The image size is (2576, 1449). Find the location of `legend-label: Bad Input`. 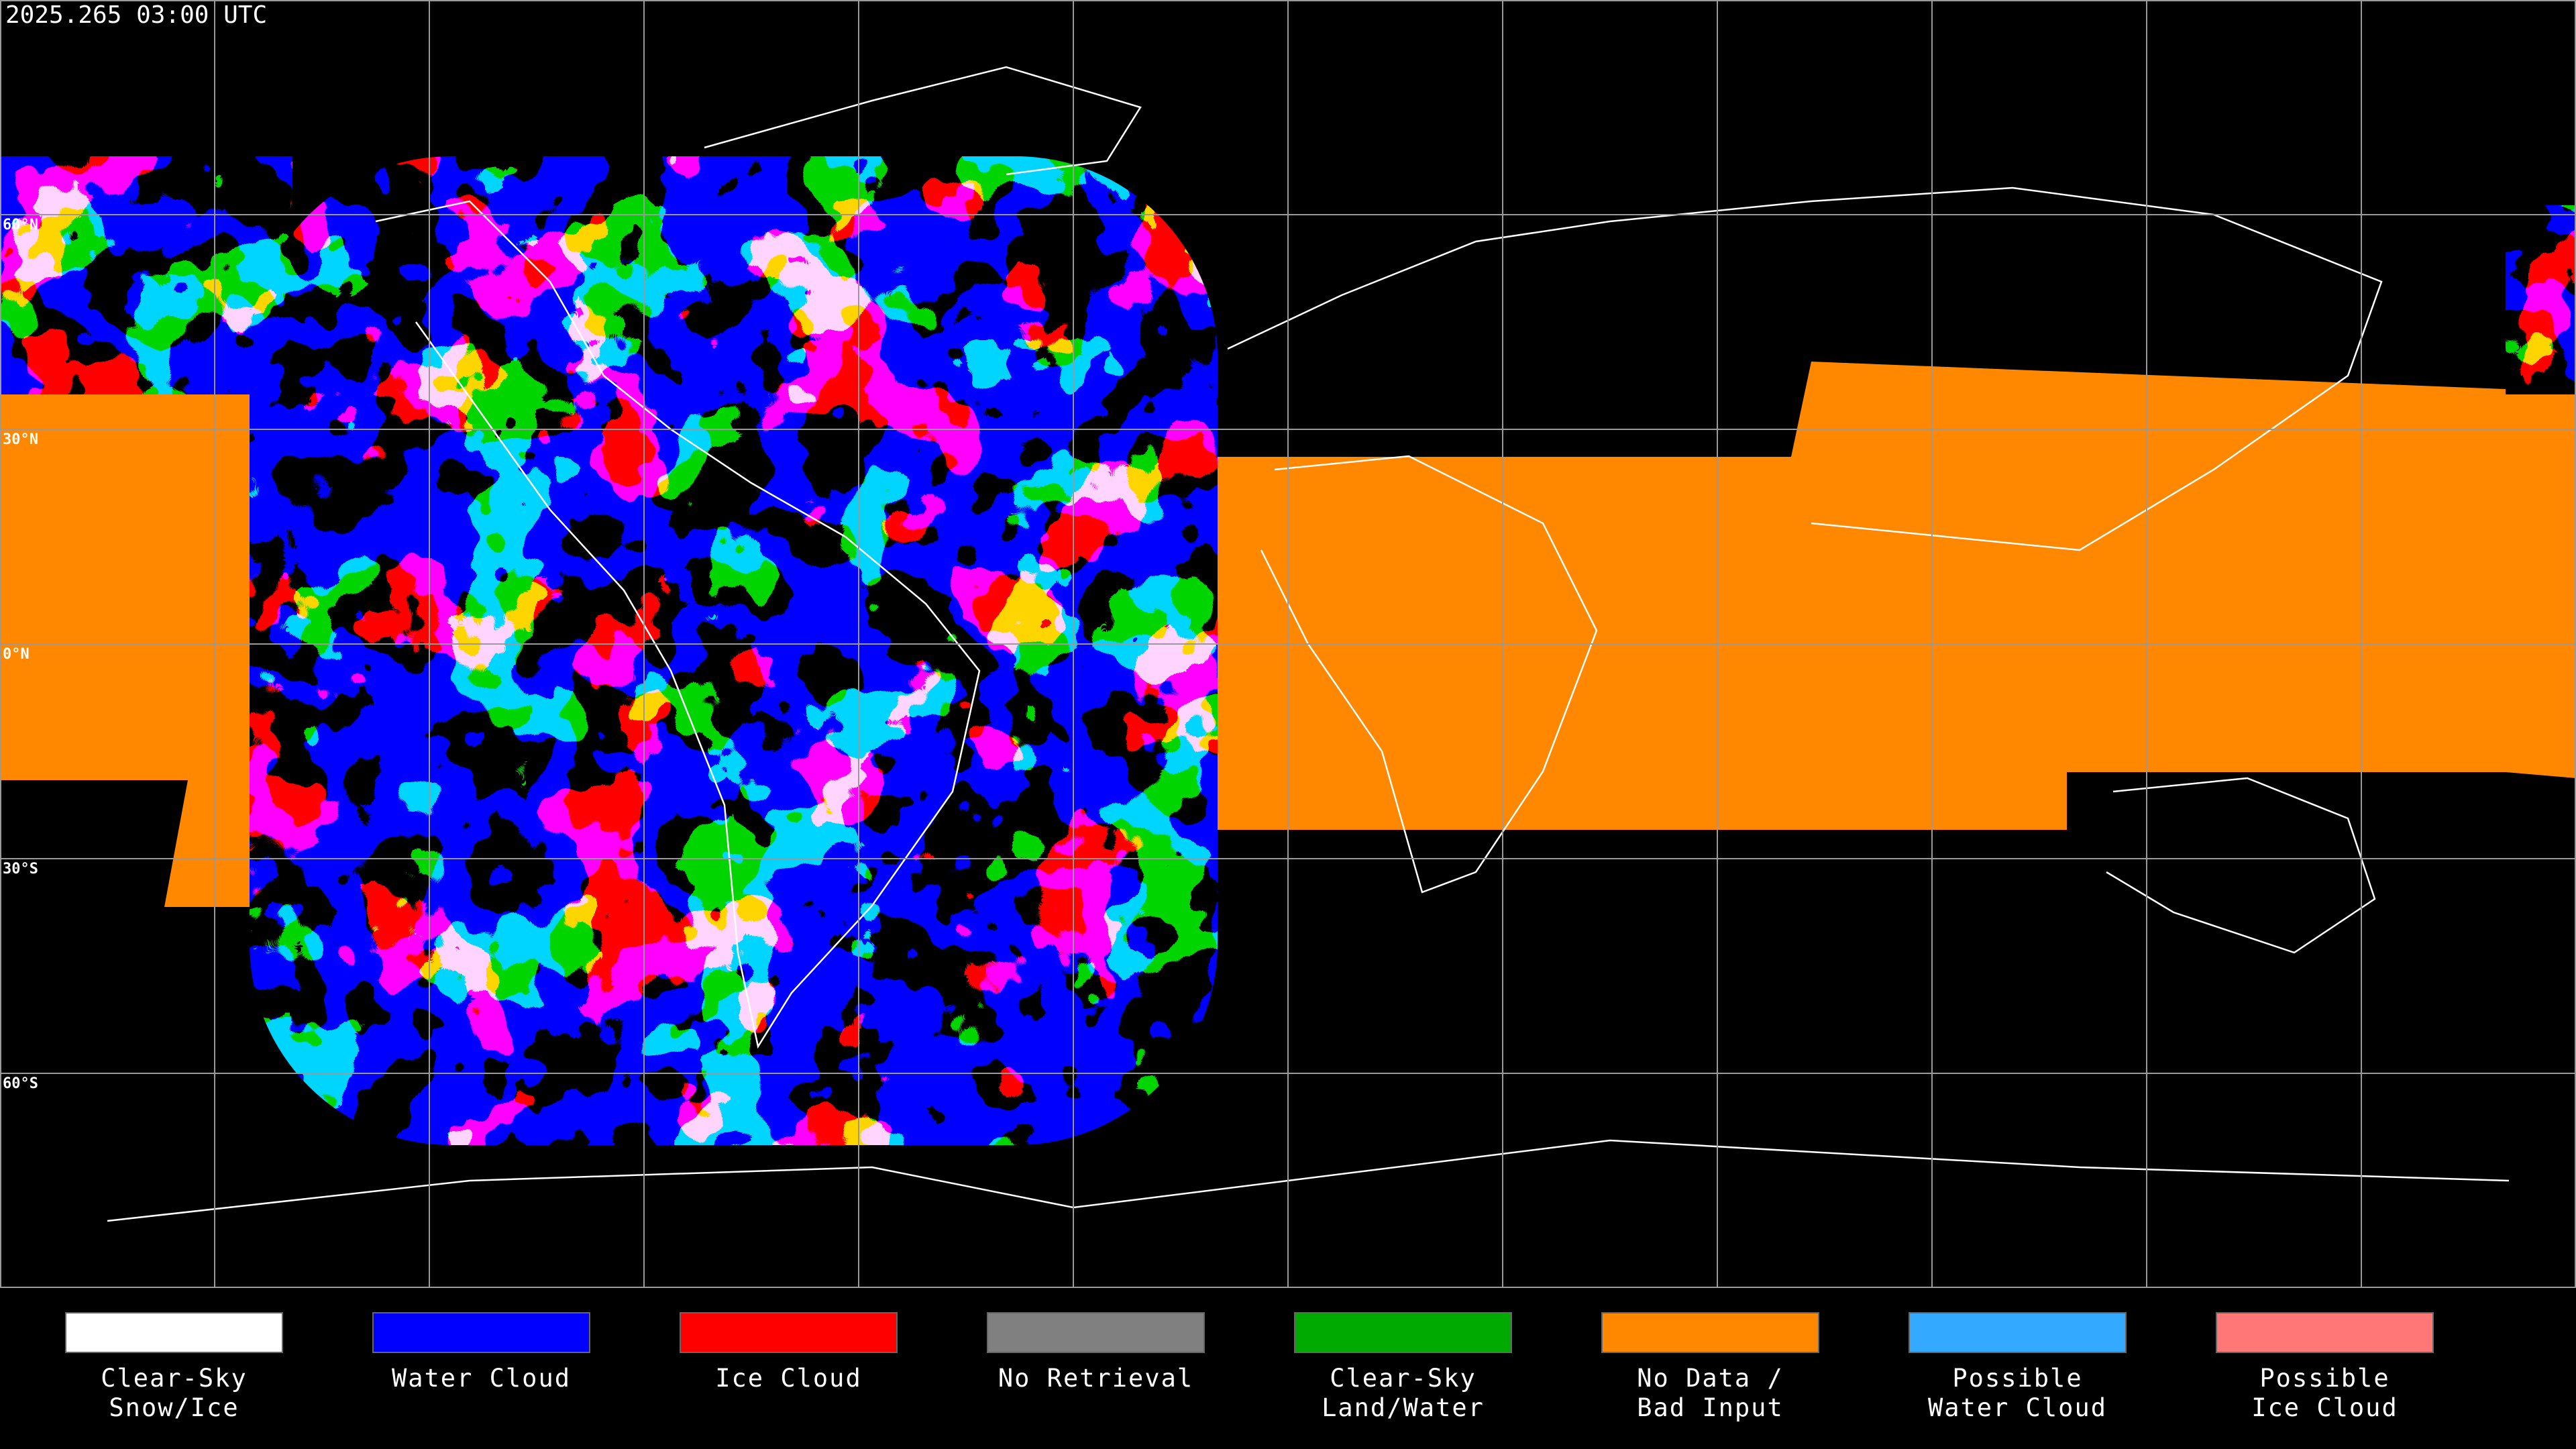

legend-label: Bad Input is located at coordinates (1710, 1407).